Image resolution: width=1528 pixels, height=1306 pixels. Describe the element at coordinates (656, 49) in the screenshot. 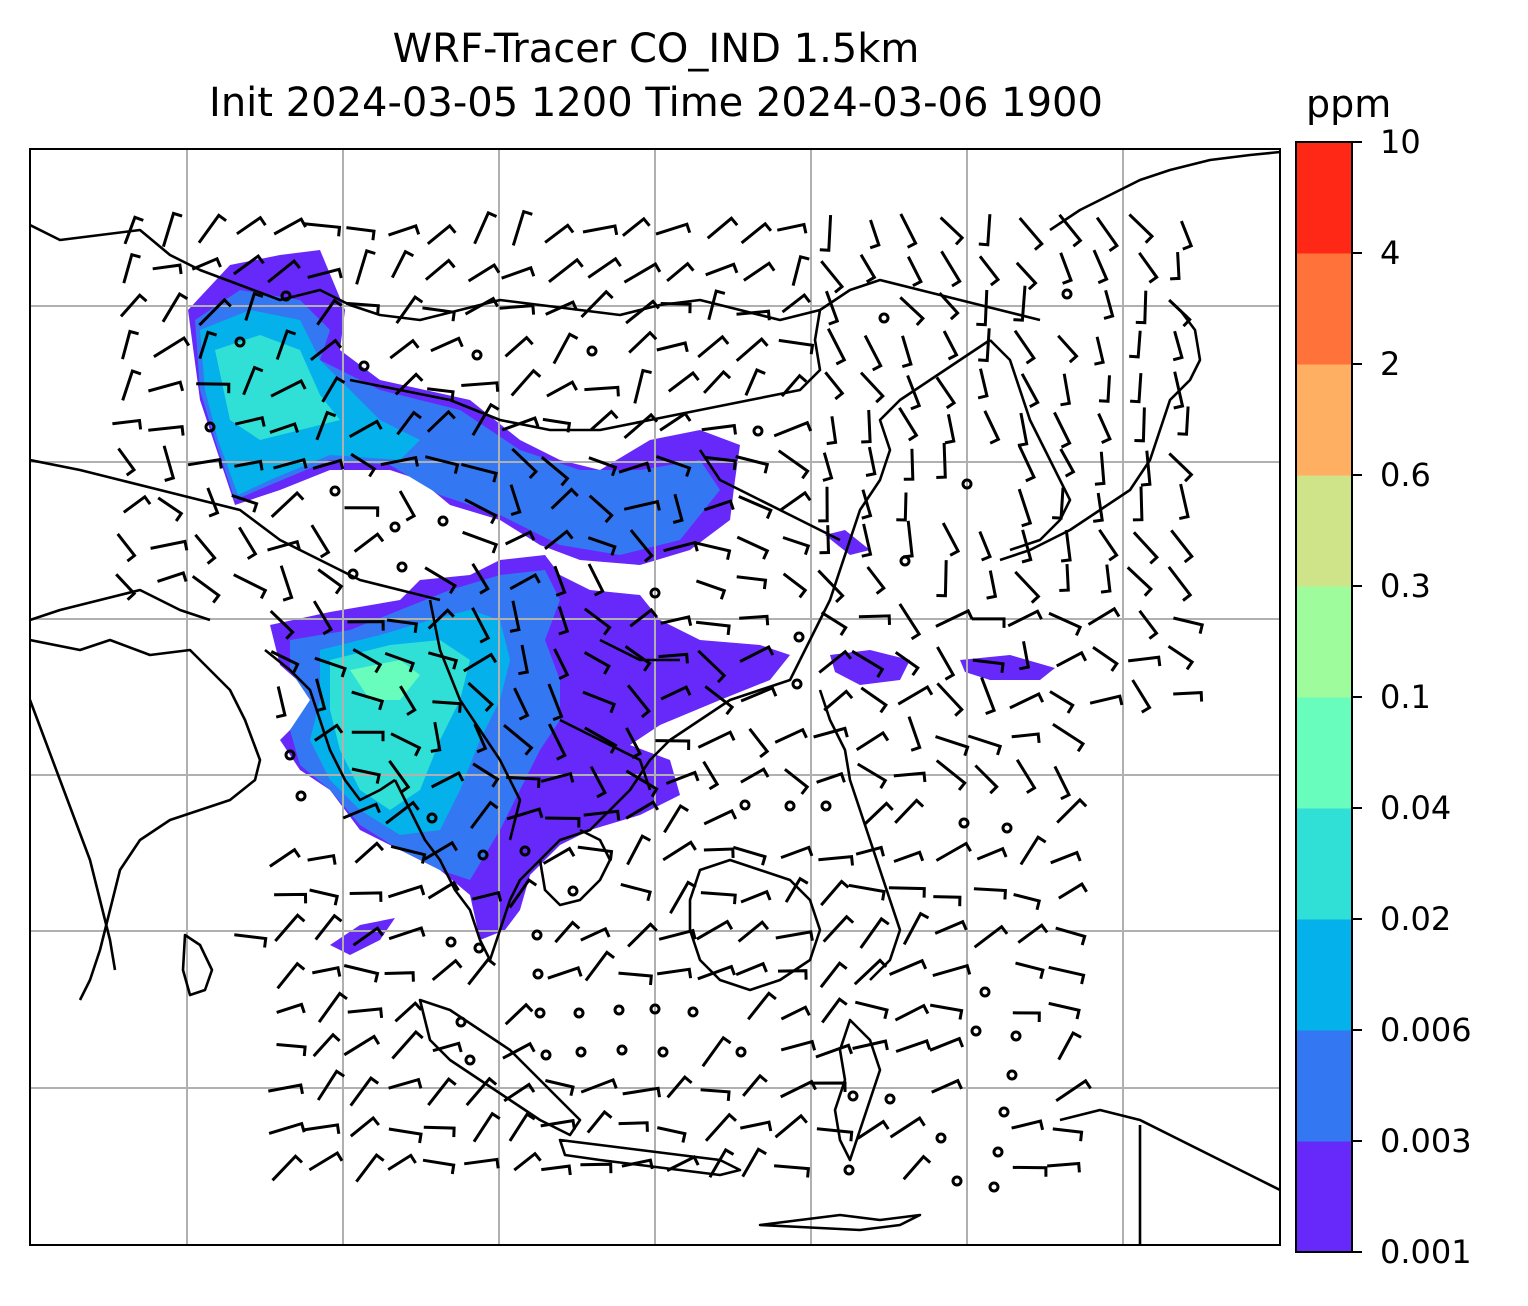

I see `map-title-line1: WRF-Tracer CO_IND 1.5km` at that location.